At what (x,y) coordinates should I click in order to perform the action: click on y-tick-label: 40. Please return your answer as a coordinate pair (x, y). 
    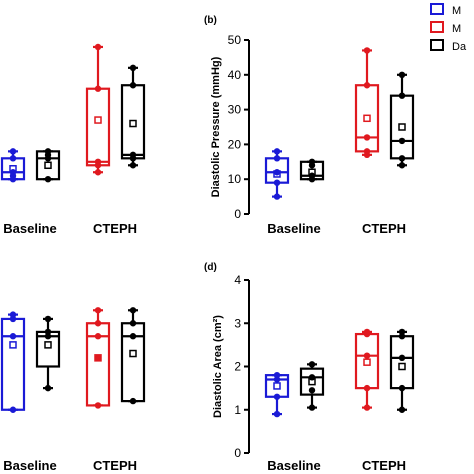
    Looking at the image, I should click on (235, 75).